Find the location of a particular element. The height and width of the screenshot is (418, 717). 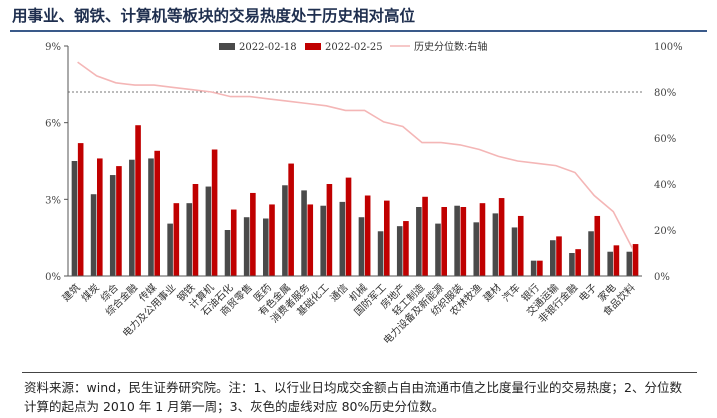

category-label: 建筑 is located at coordinates (70, 292).